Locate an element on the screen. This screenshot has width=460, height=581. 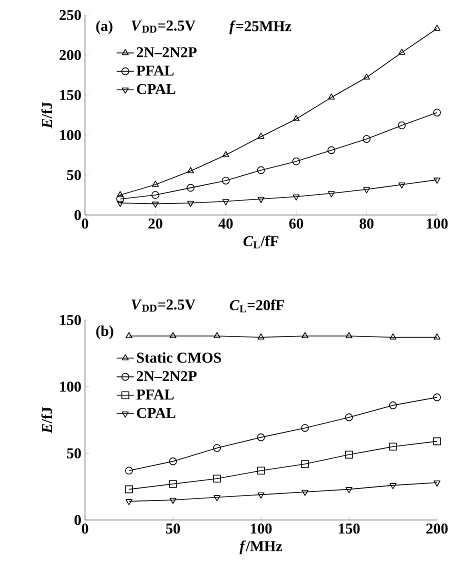
x-axis-title: C$_{L}$/fF is located at coordinates (261, 242).